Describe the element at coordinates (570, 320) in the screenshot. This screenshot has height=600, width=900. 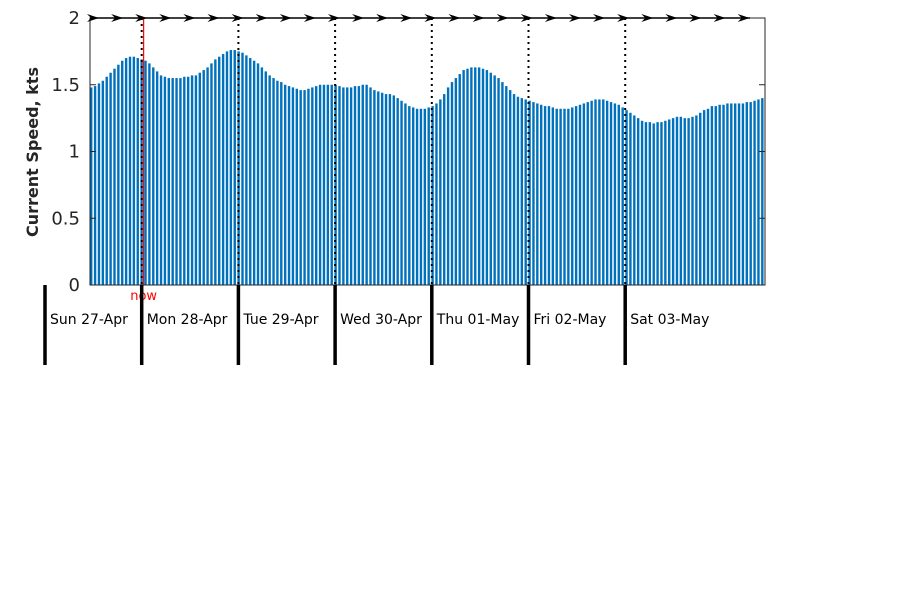
I see `day-label: Fri 02-May` at that location.